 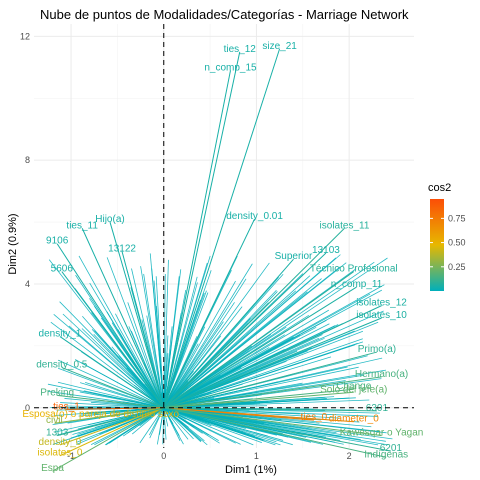 I want to click on legend-tick-label: 0.25, so click(x=457, y=267).